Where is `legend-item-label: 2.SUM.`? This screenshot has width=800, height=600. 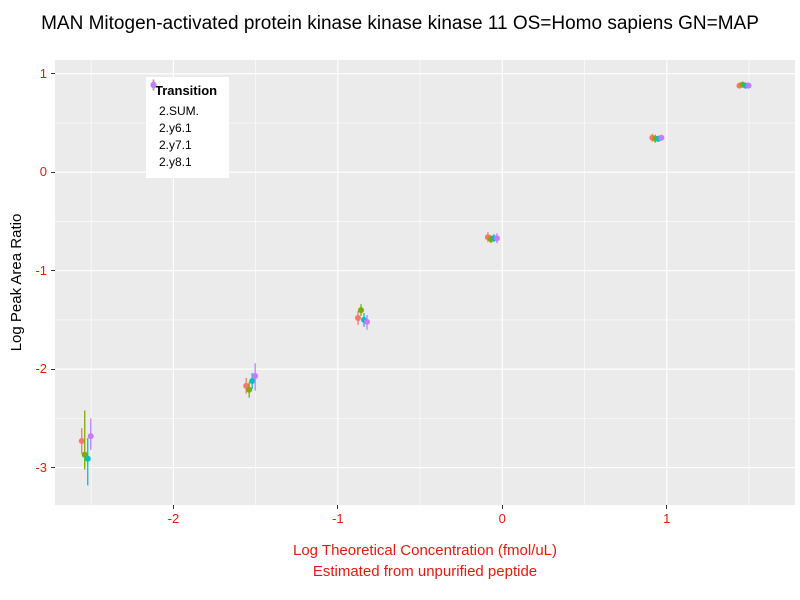 legend-item-label: 2.SUM. is located at coordinates (179, 110).